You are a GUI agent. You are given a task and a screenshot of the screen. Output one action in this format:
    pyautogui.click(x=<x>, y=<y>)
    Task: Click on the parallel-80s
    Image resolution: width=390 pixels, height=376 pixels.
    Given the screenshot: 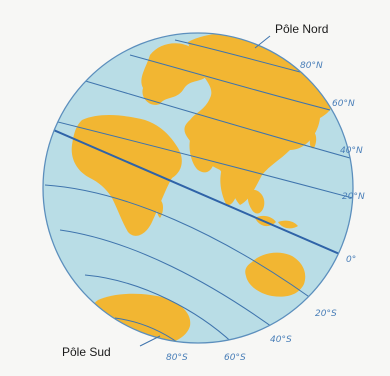 What is the action you would take?
    pyautogui.click(x=152, y=330)
    